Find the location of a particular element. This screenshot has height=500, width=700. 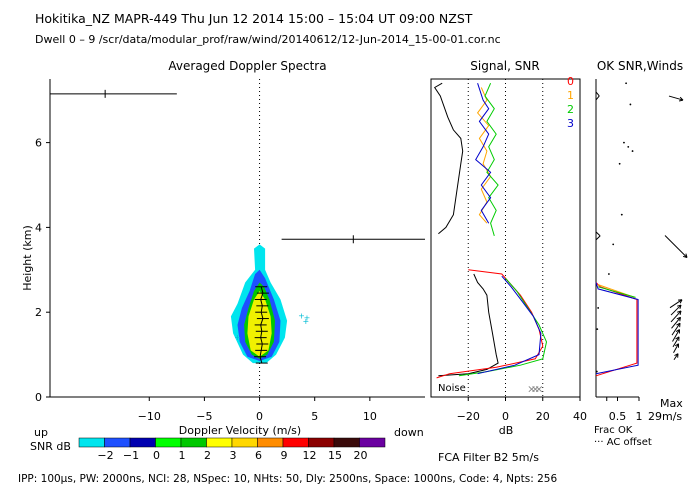

edge-label-down: down is located at coordinates (409, 432).